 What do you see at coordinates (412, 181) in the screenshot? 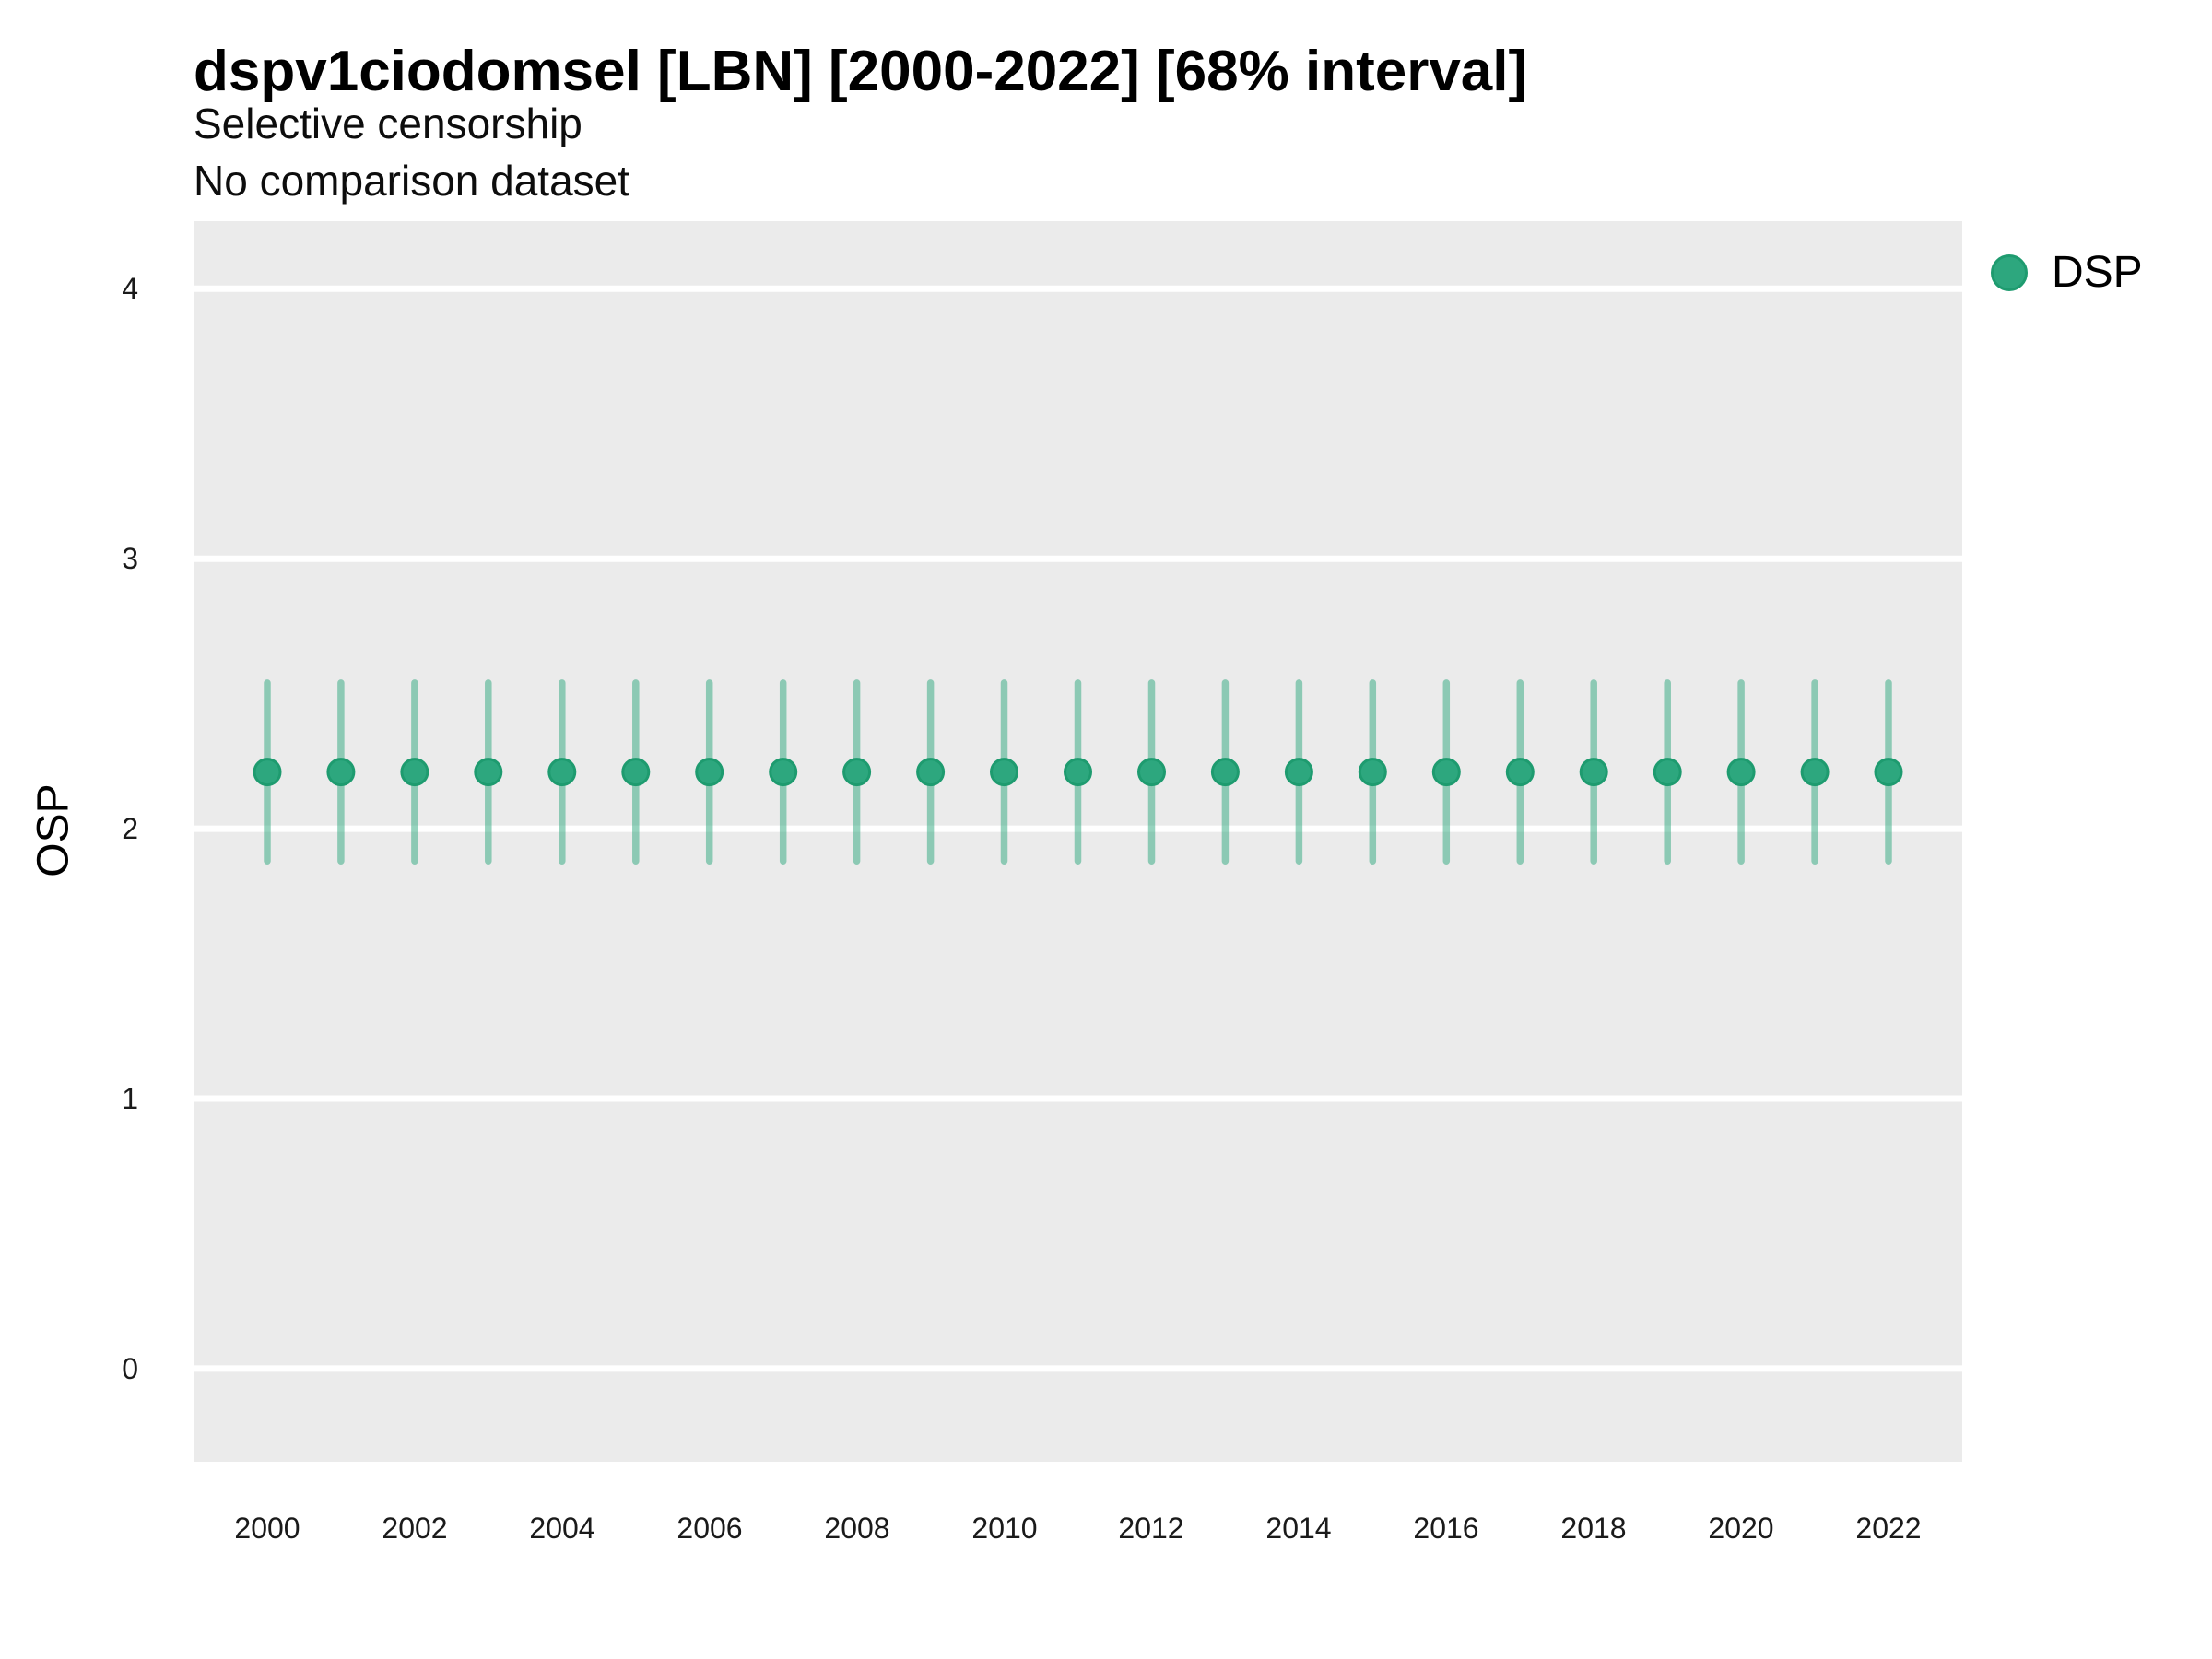
I see `chart-subtitle-line2: No comparison dataset` at bounding box center [412, 181].